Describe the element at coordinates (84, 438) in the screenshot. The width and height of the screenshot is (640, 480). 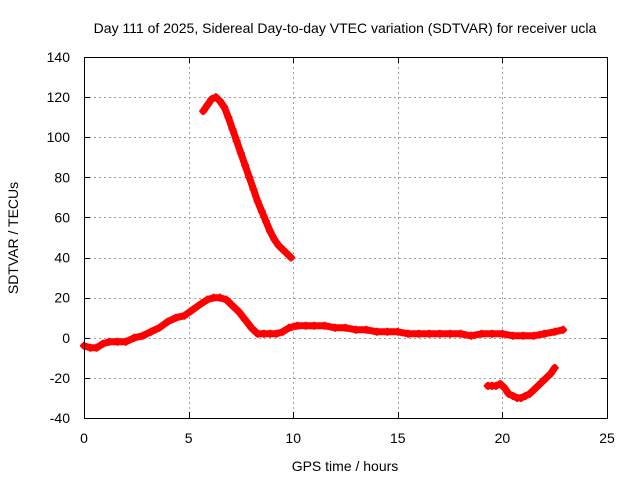
I see `x-tick-label: 0` at that location.